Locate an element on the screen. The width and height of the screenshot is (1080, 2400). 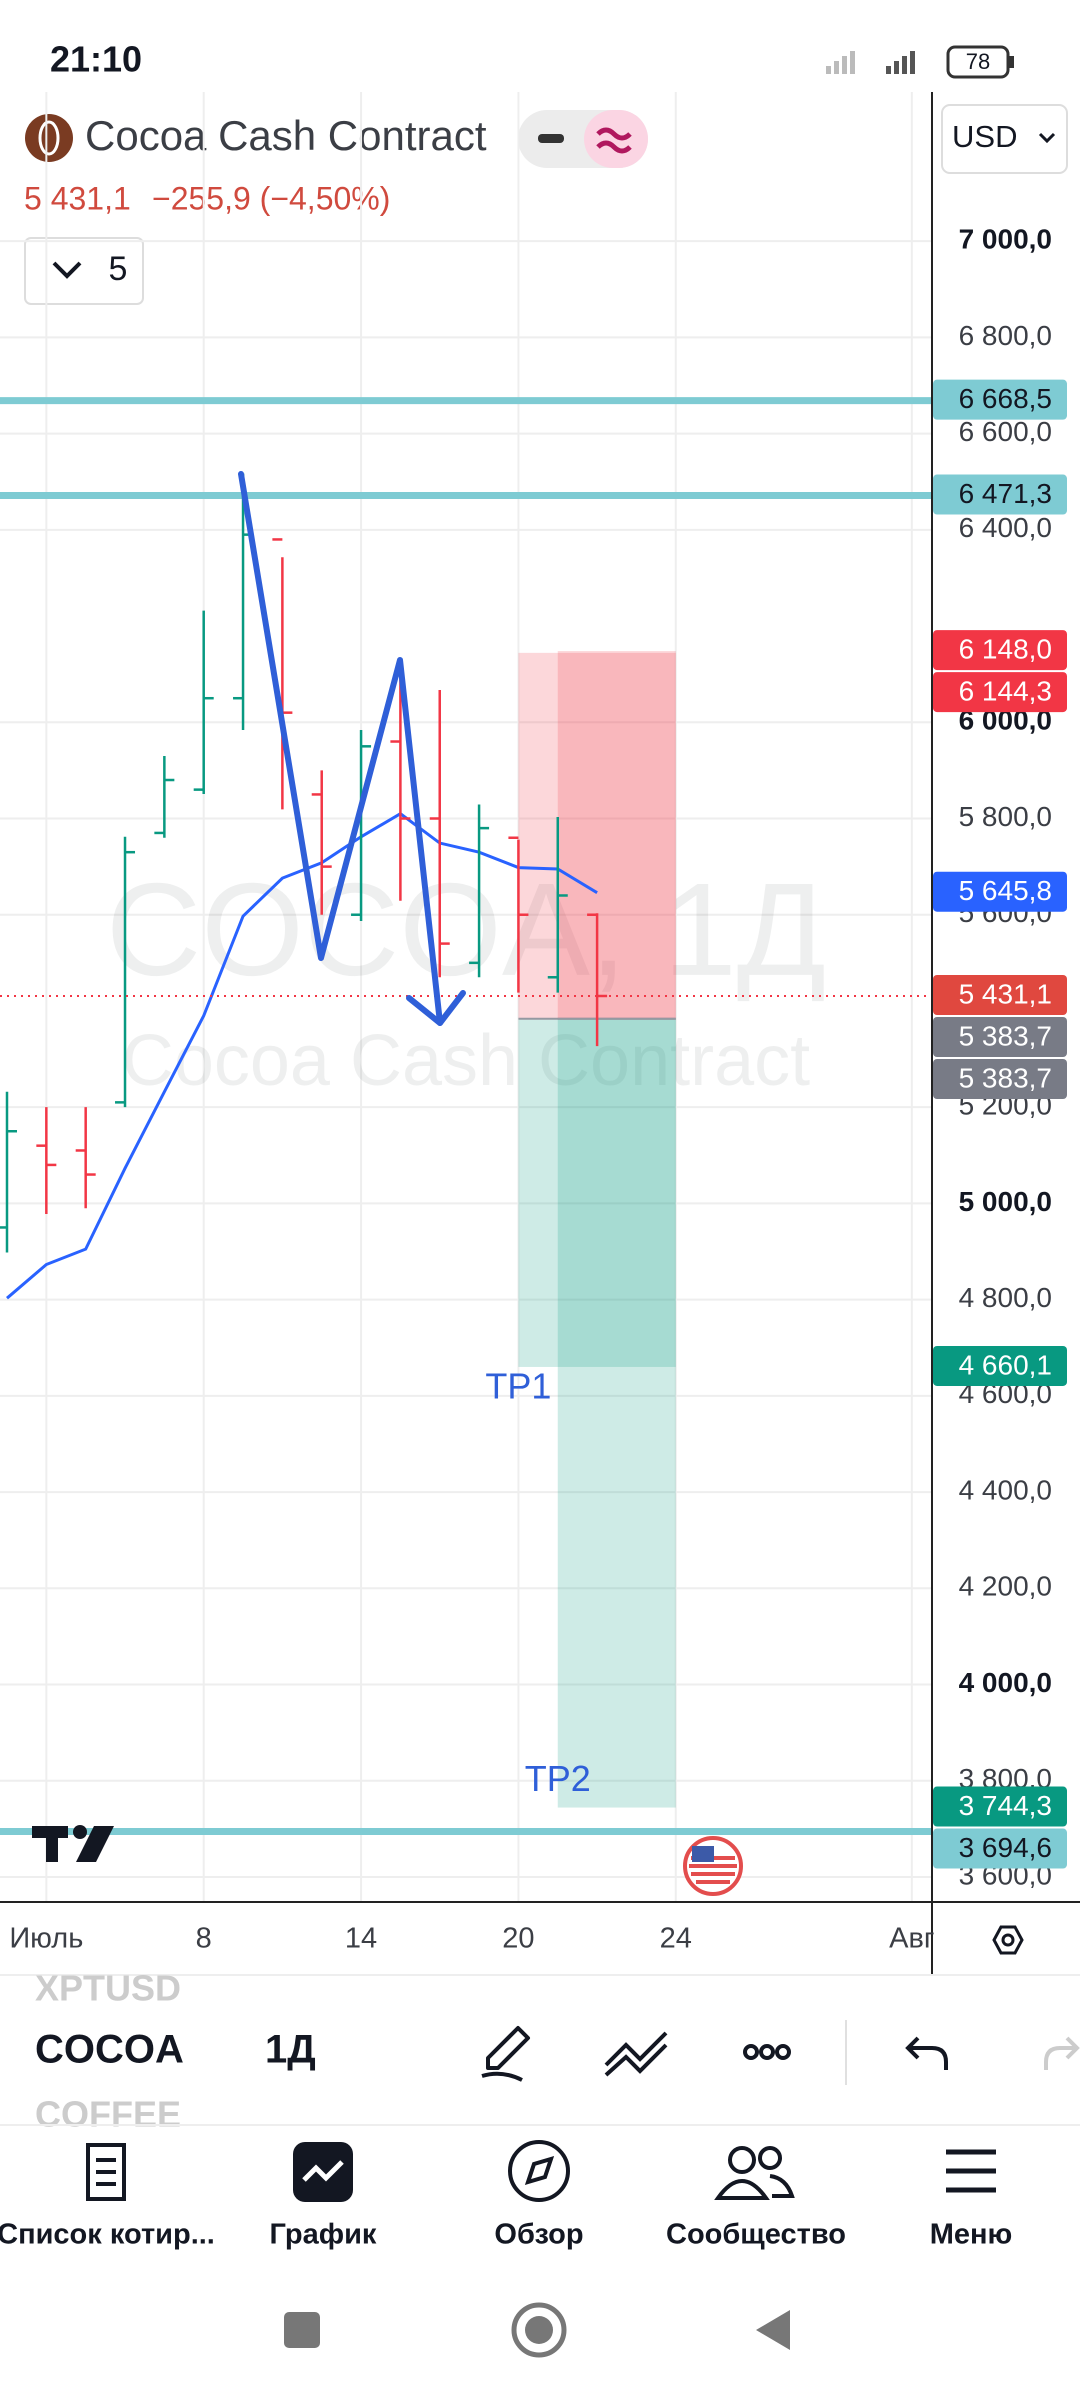
undo is located at coordinates (926, 2053).